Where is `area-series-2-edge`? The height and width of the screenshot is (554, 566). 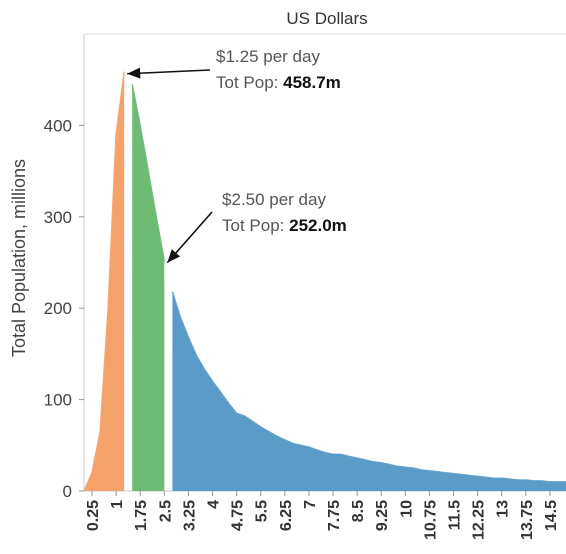
area-series-2-edge is located at coordinates (148, 172).